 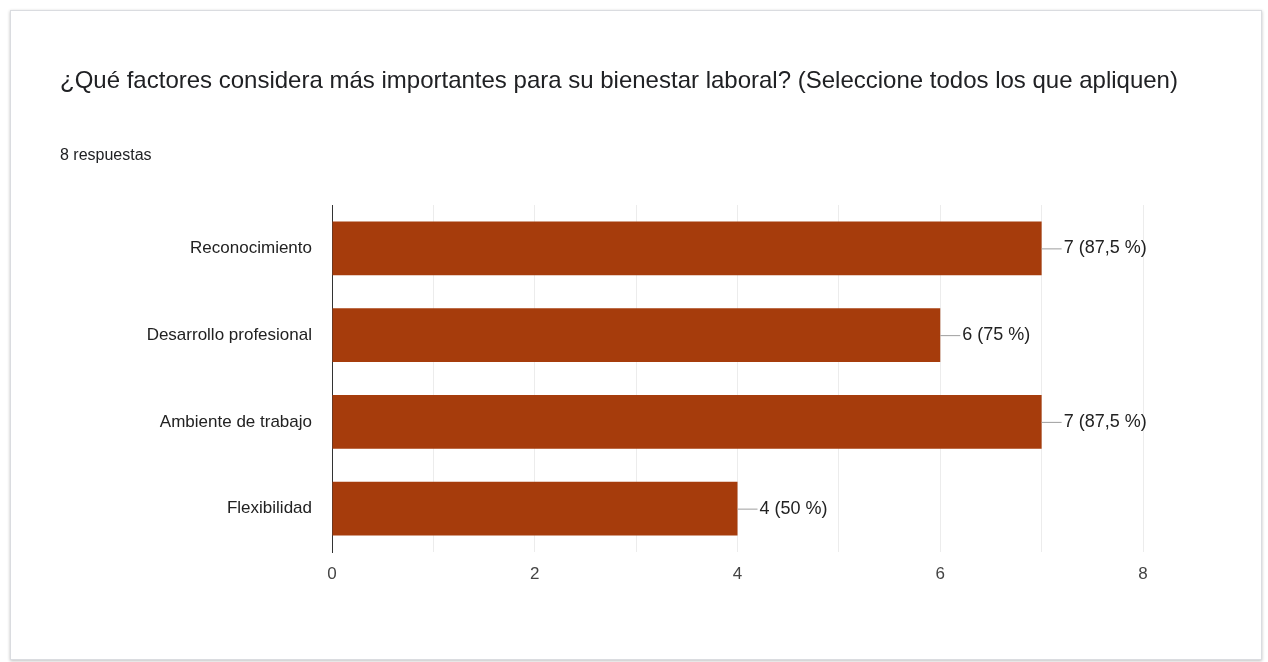 I want to click on x-tick-label: 2, so click(x=535, y=573).